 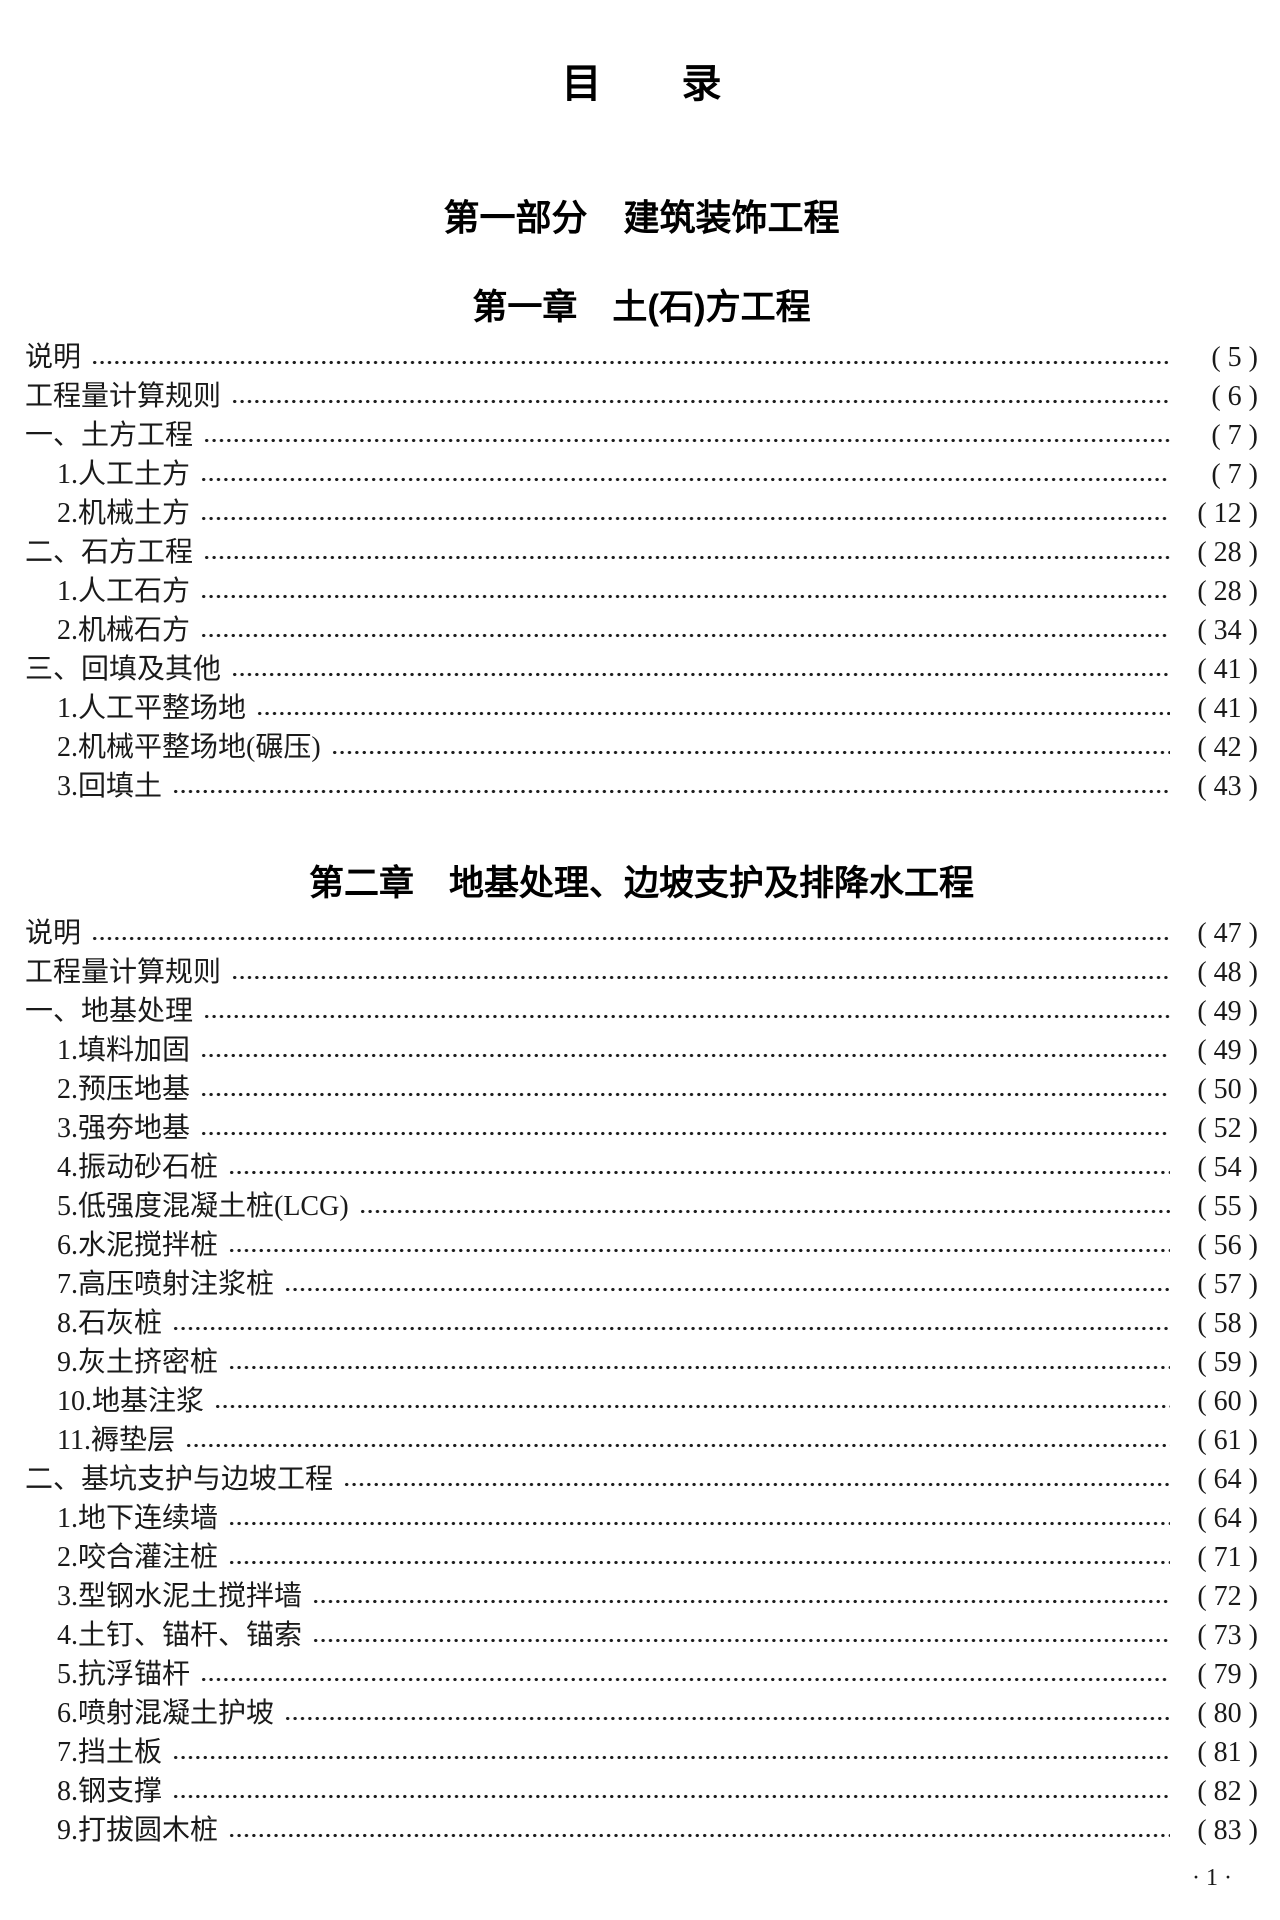 What do you see at coordinates (138, 1557) in the screenshot?
I see `toc-entry-label: 2.咬合灌注桩` at bounding box center [138, 1557].